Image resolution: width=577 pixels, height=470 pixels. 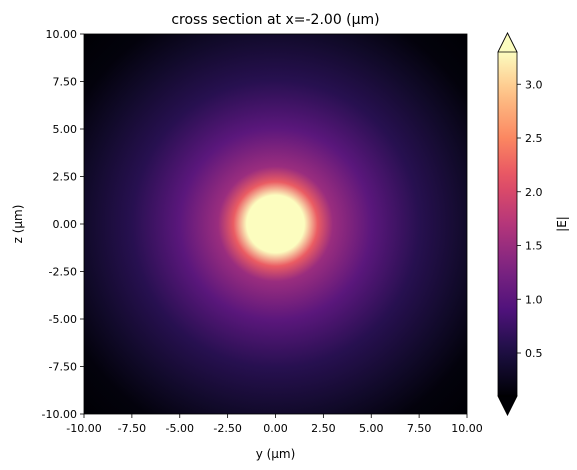 I want to click on colorbar-tick-label: 2.5, so click(x=534, y=138).